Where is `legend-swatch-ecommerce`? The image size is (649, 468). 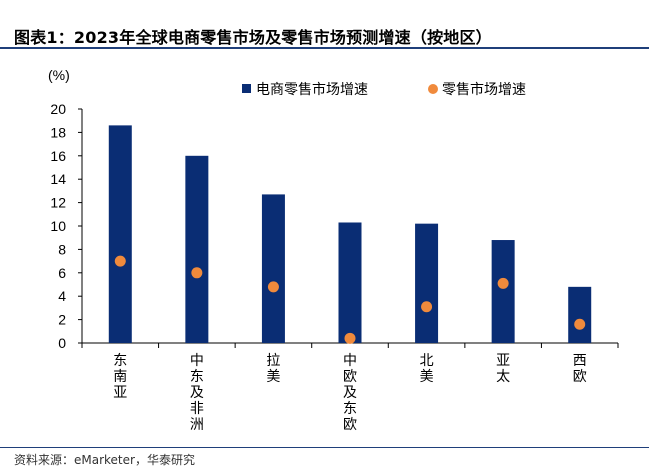 legend-swatch-ecommerce is located at coordinates (246, 88).